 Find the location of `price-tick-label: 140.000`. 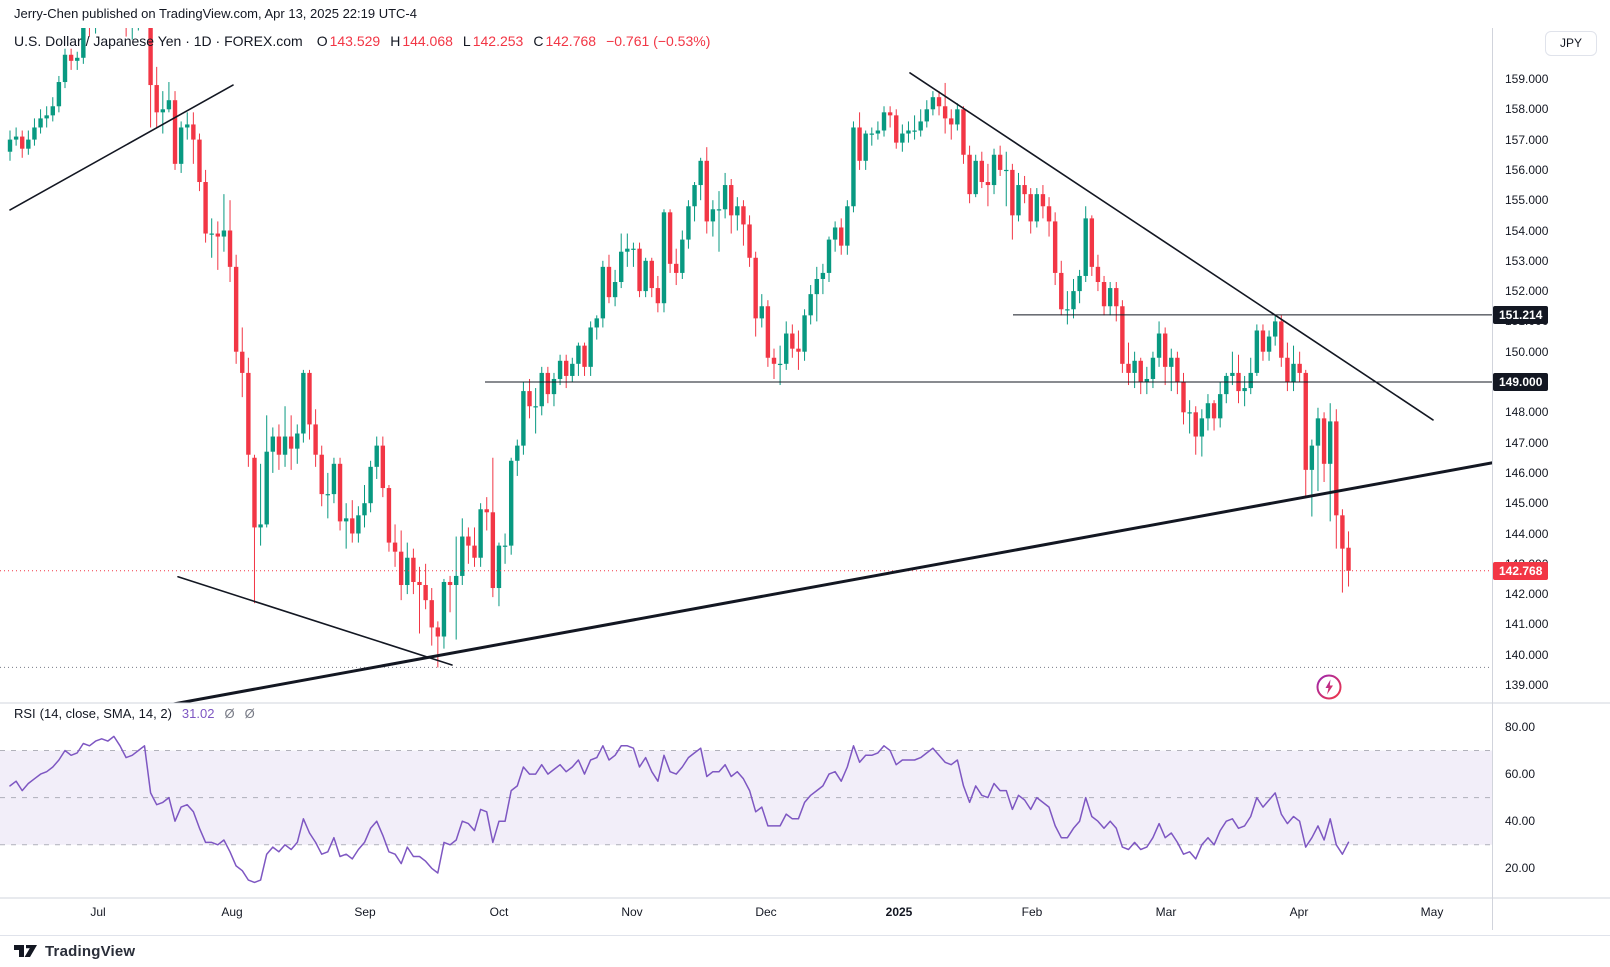

price-tick-label: 140.000 is located at coordinates (1527, 654).